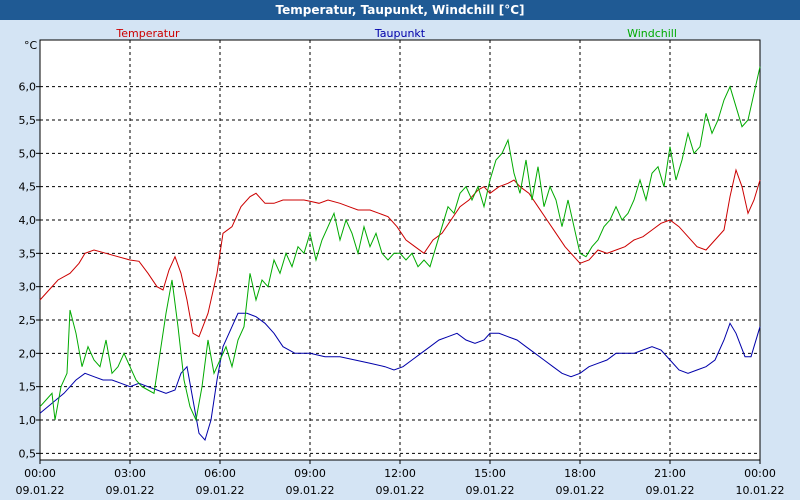  Describe the element at coordinates (28, 453) in the screenshot. I see `y-tick-label: 0,5` at that location.